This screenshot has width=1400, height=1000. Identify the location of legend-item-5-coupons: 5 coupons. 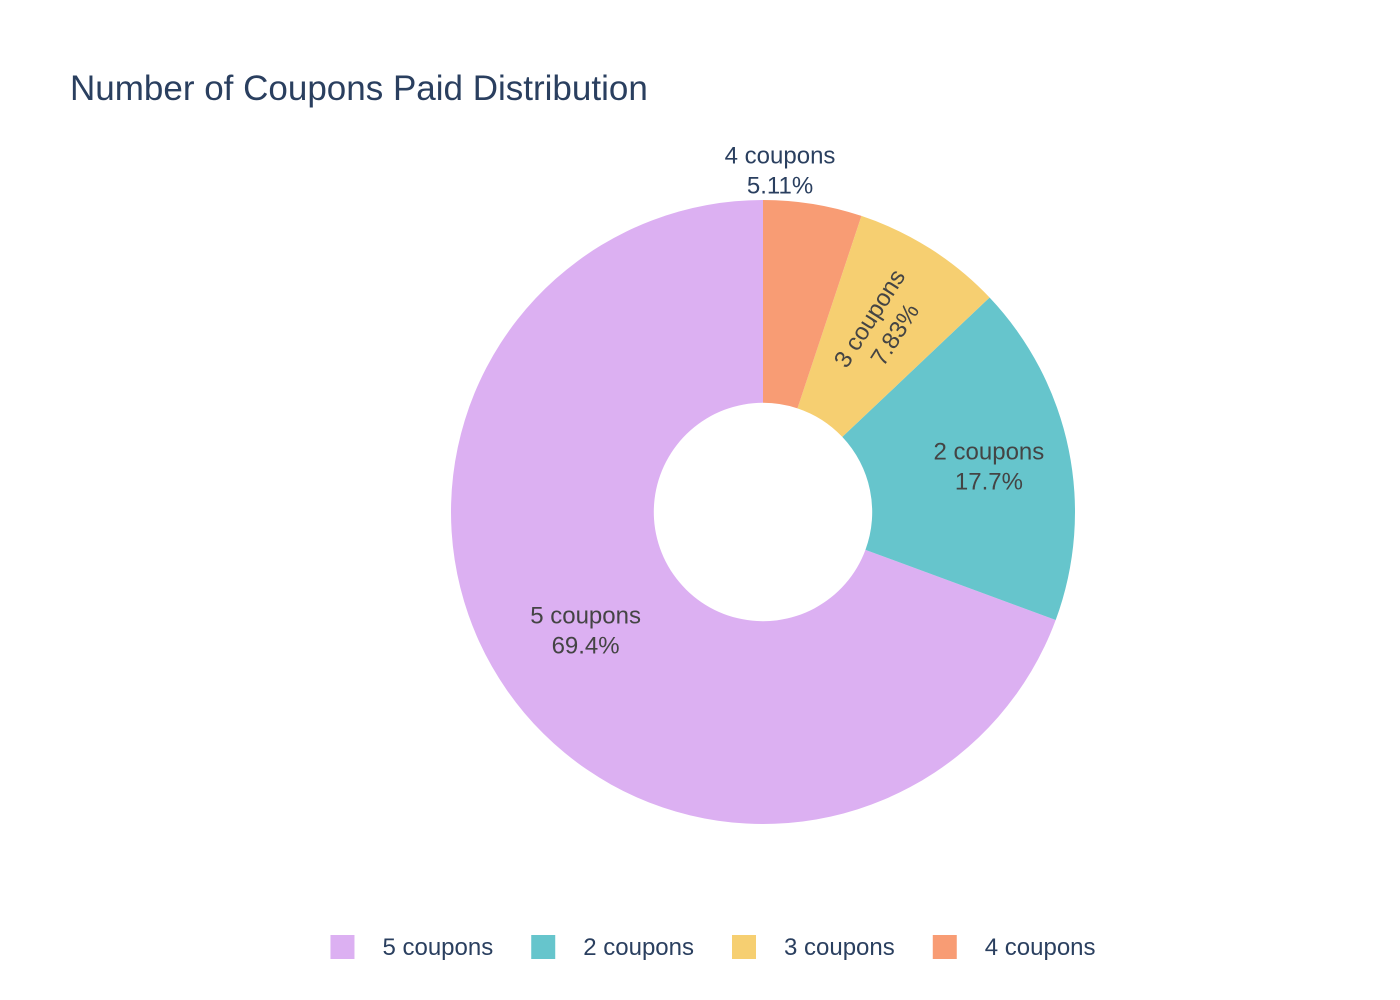
(411, 947).